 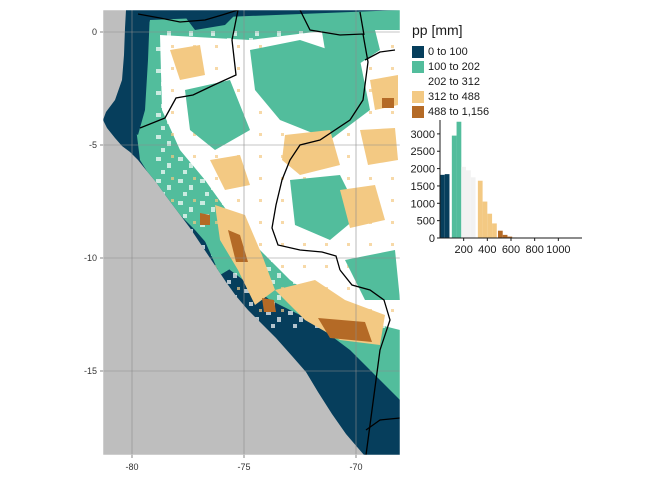 I want to click on histogram-y-tick-label: 1000, so click(x=423, y=204).